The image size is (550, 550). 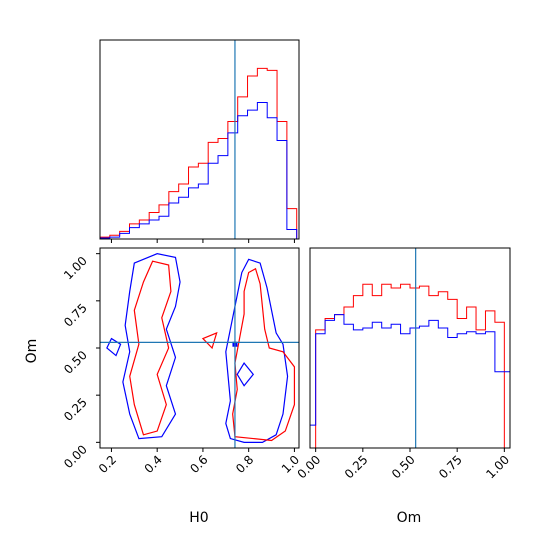 What do you see at coordinates (198, 464) in the screenshot?
I see `x-tick-label: 0.6` at bounding box center [198, 464].